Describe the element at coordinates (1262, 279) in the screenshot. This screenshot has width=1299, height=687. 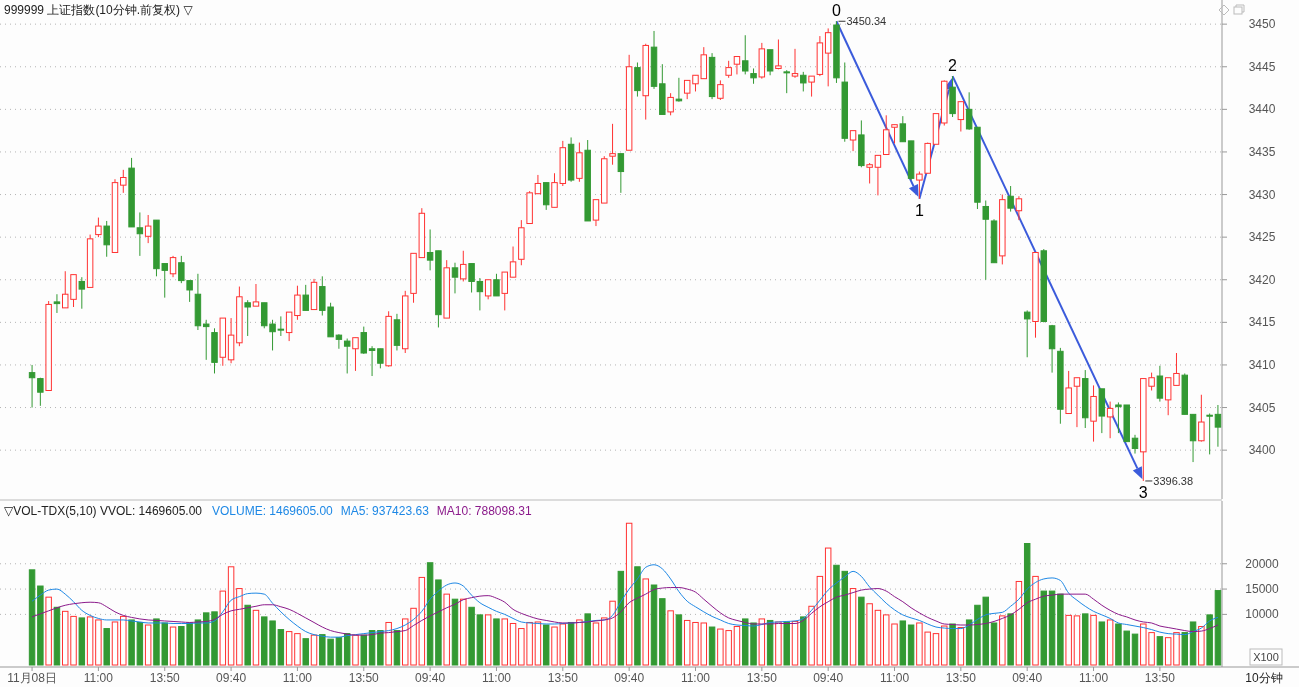
I see `y-tick-label: 3420` at that location.